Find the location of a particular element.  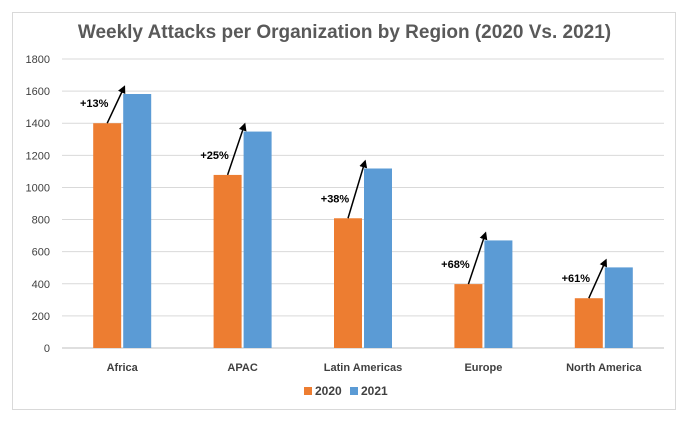

legend-swatch-2020 is located at coordinates (308, 391).